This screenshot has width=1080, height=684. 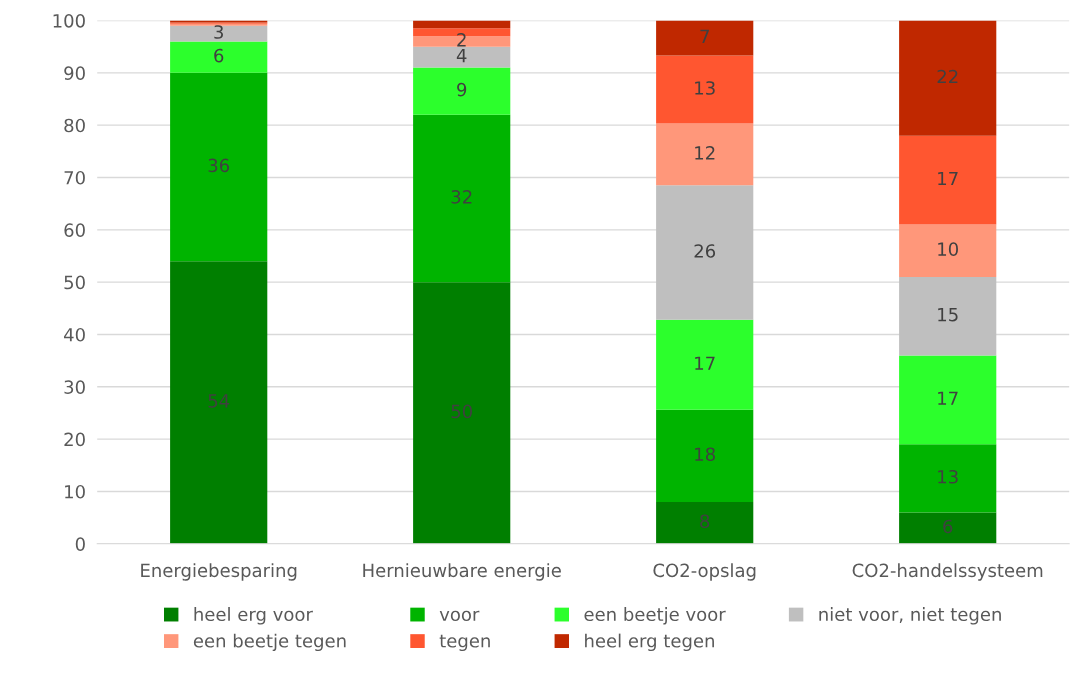 What do you see at coordinates (459, 616) in the screenshot?
I see `legend-label: voor` at bounding box center [459, 616].